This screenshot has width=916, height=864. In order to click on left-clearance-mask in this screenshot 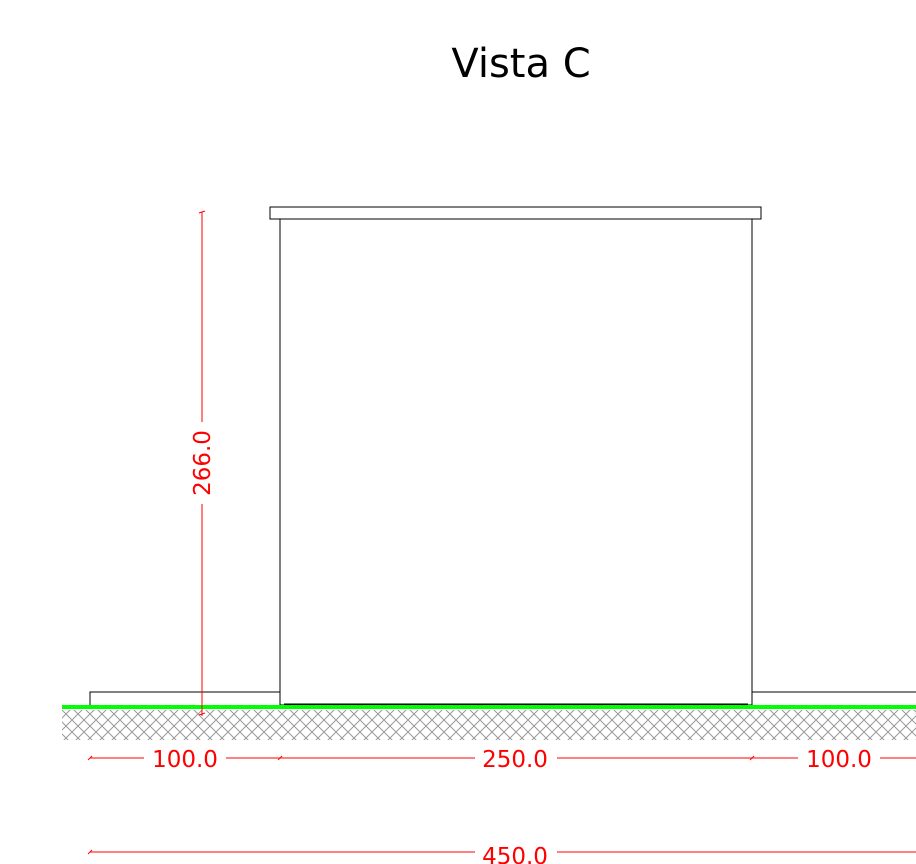, I will do `click(185, 757)`.